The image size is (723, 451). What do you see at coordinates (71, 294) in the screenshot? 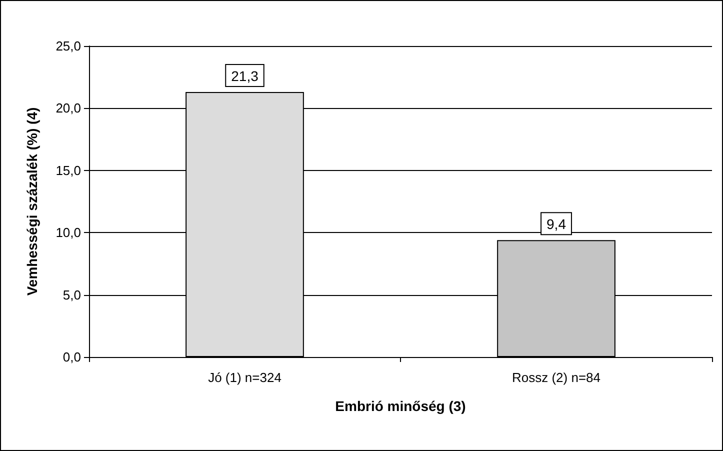
I see `y-tick-label: 5,0` at bounding box center [71, 294].